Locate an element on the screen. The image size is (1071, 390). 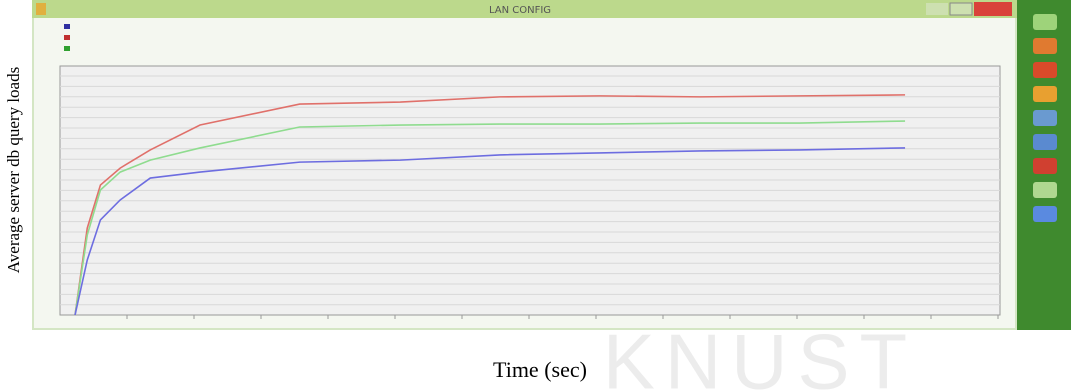
window-title: LAN CONFIG is located at coordinates (520, 10).